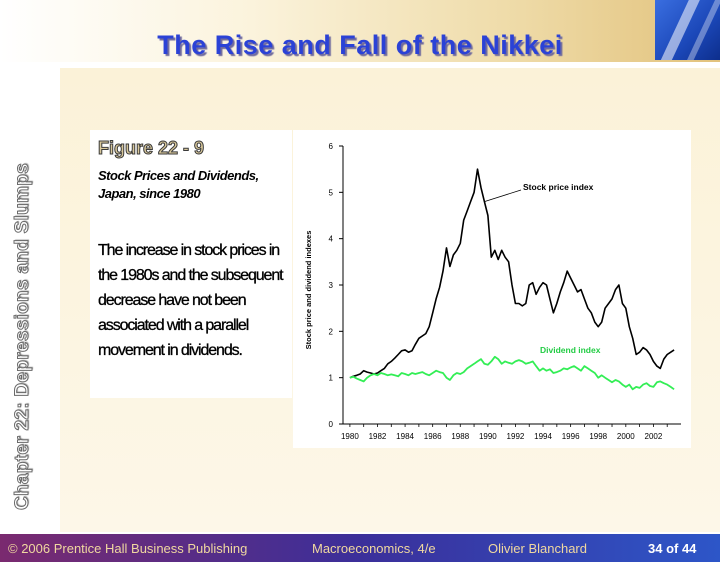 The width and height of the screenshot is (720, 562). I want to click on x-tick-label: 1986, so click(433, 436).